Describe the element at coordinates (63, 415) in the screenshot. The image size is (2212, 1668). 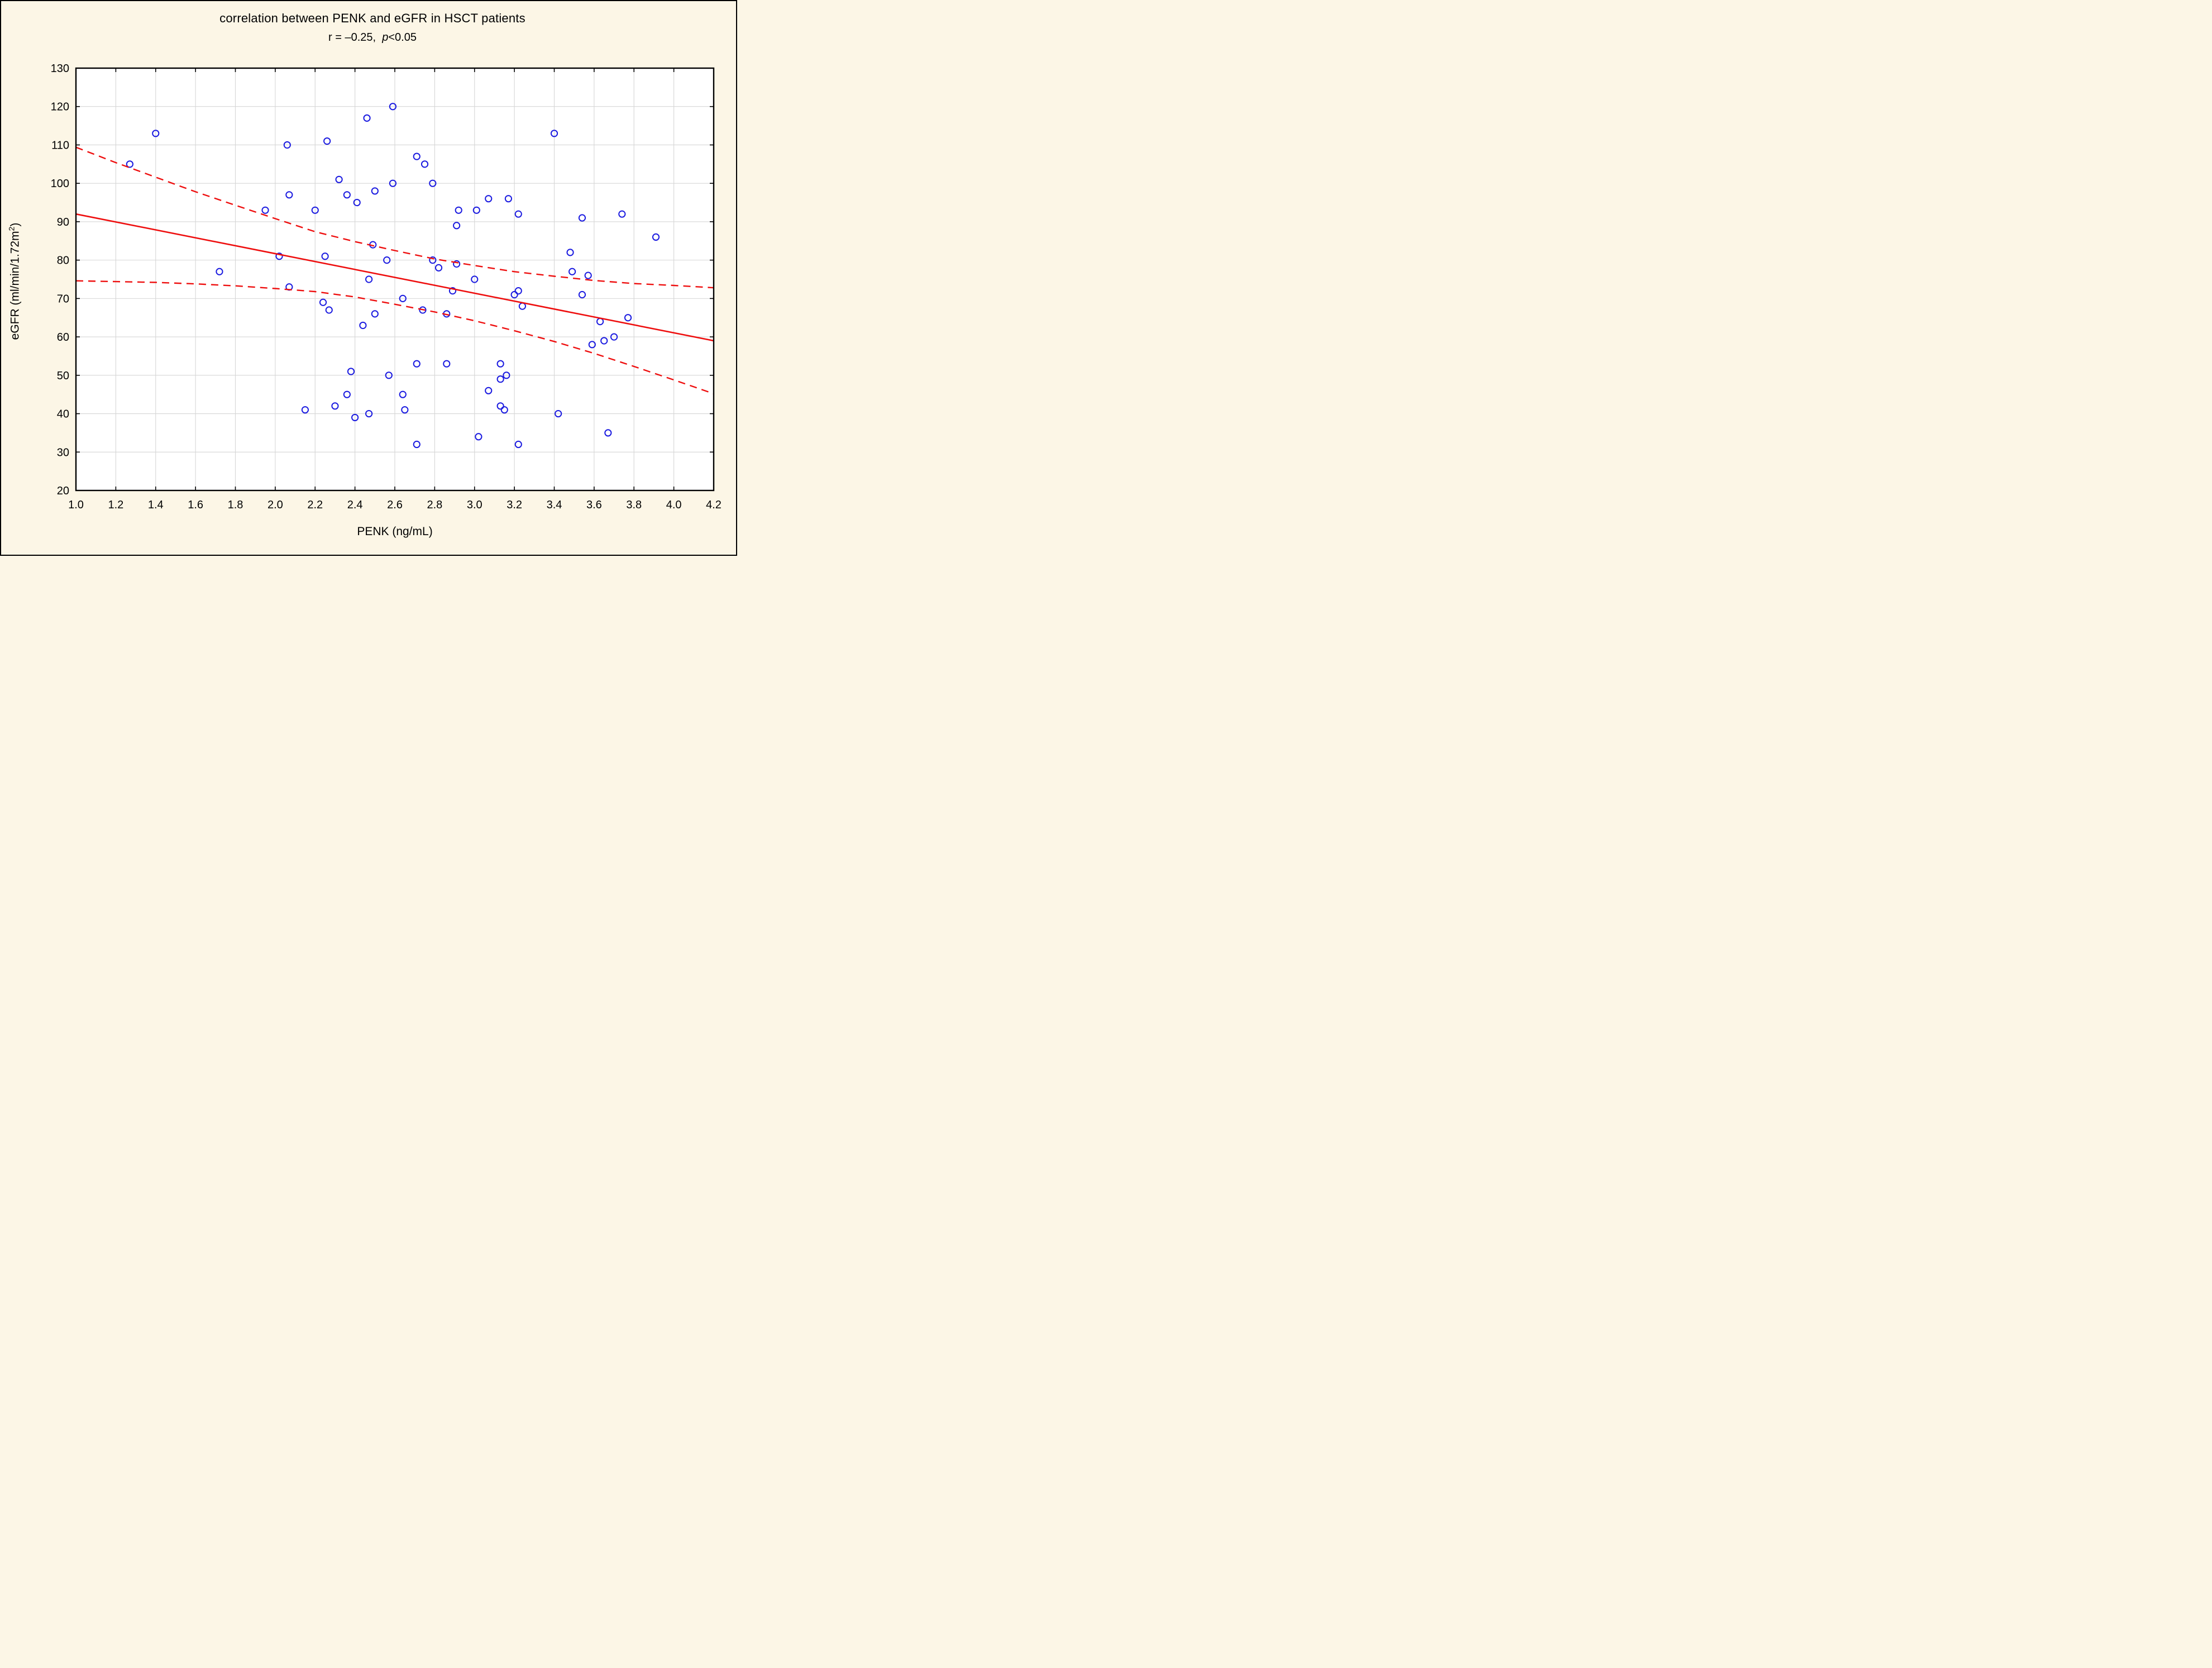
I see `y-tick-label: 40` at that location.